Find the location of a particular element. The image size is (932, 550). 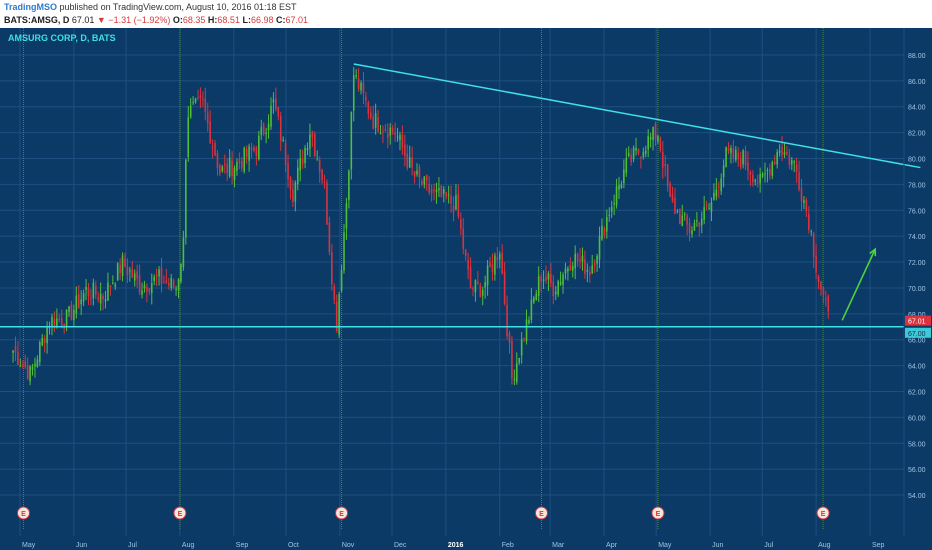

x-tick-label: 2016 is located at coordinates (456, 545).